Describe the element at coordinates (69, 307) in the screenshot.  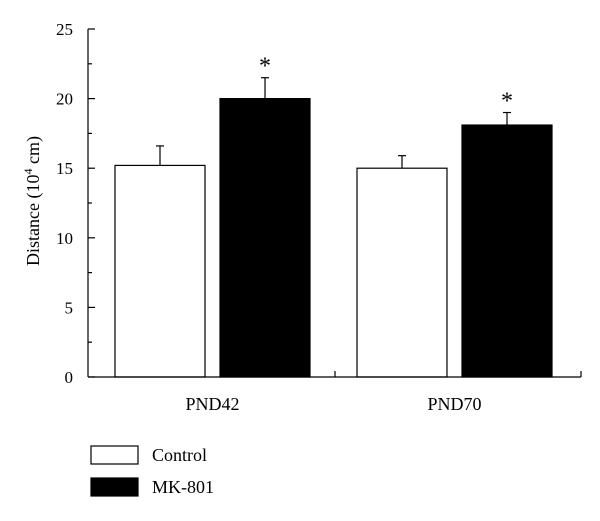
I see `y-tick-label: 5` at that location.